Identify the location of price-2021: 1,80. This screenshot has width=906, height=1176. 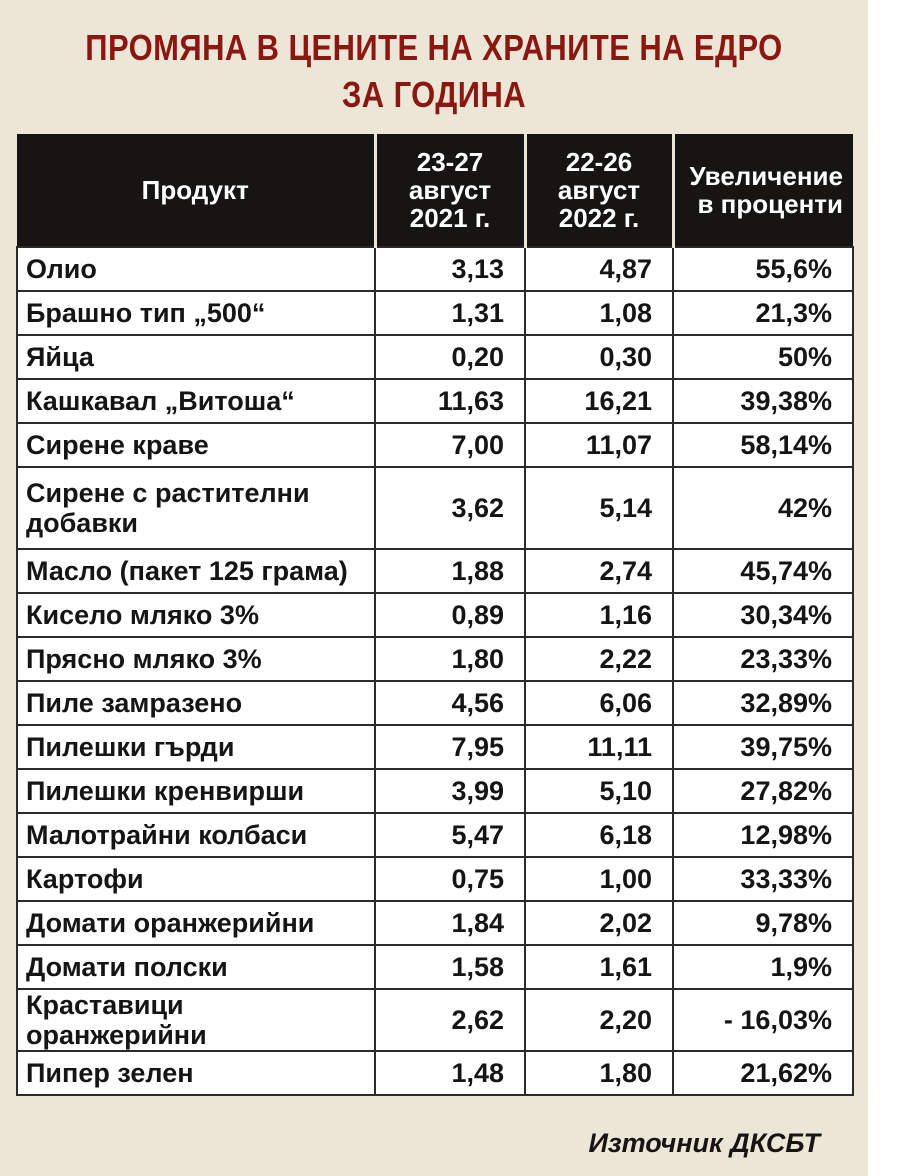
(450, 659).